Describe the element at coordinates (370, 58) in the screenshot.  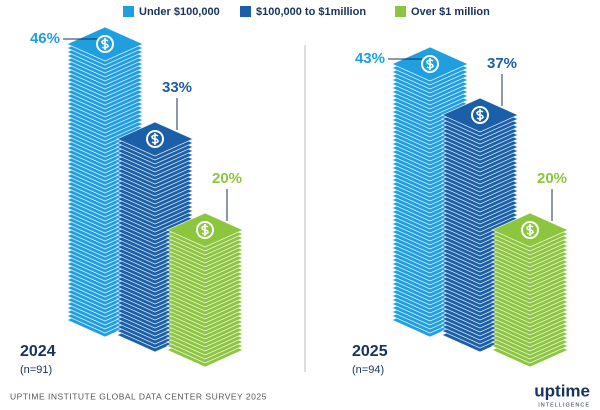
I see `value-label: 43%` at that location.